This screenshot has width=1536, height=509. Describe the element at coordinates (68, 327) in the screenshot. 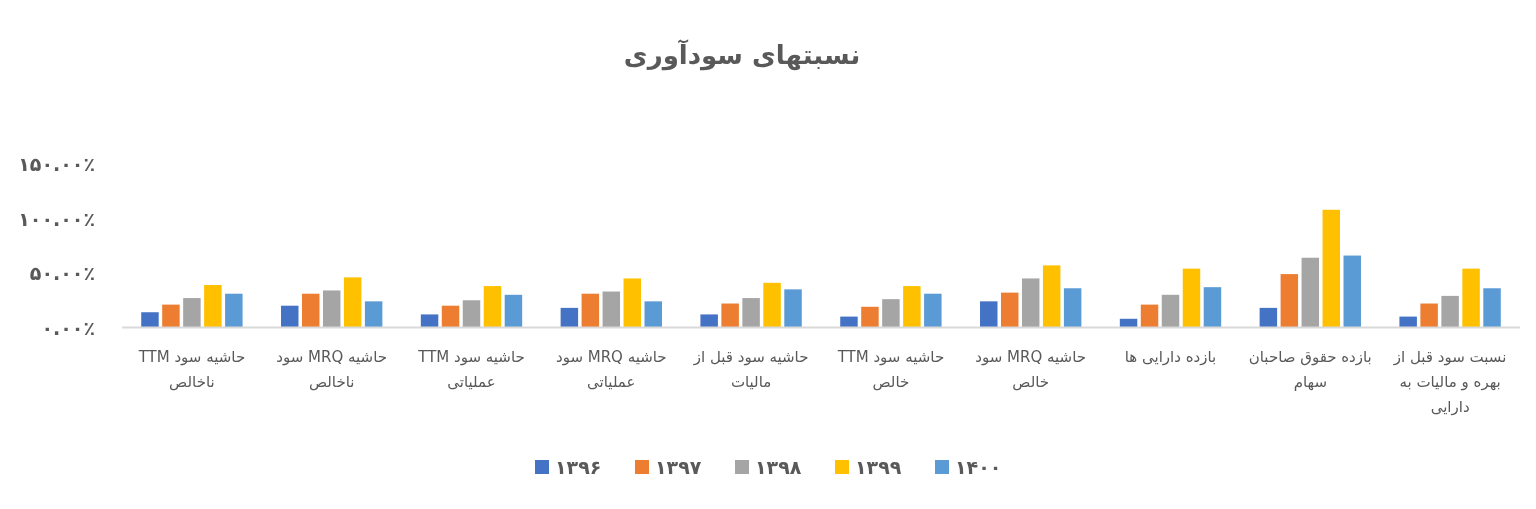

I see `y-tick-label: ۰.۰۰٪` at that location.